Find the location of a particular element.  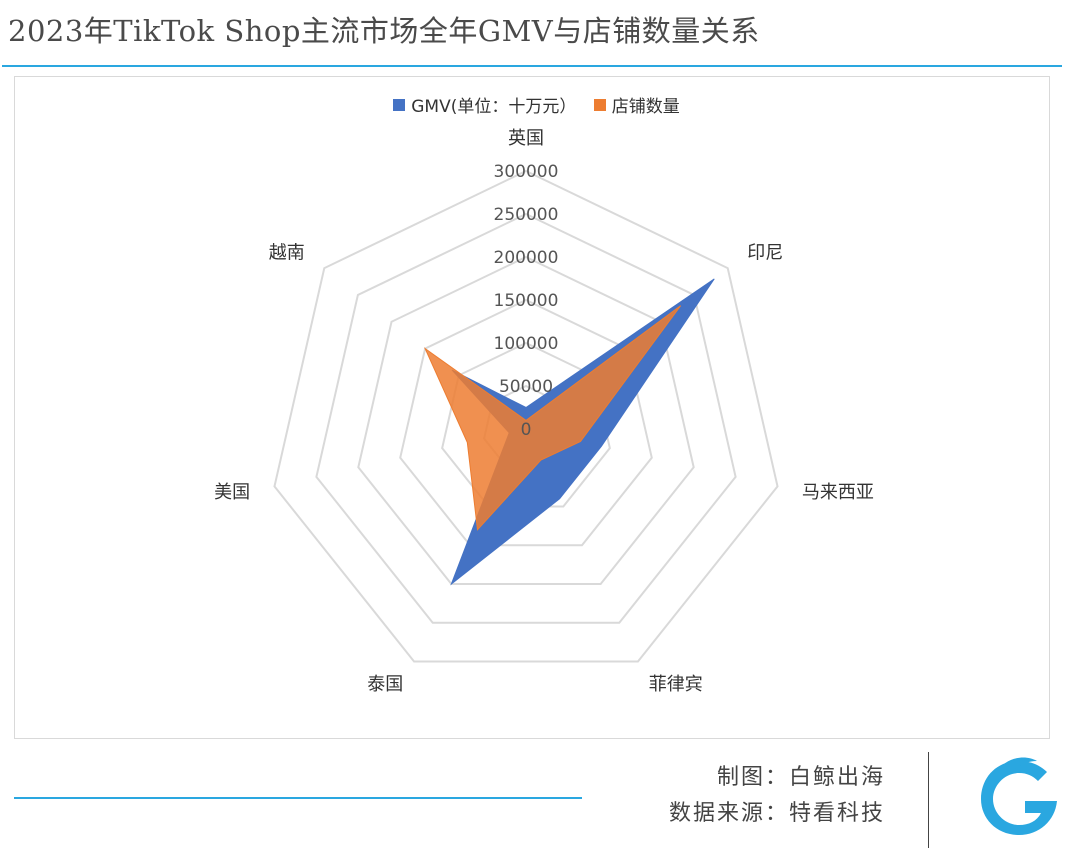

baijing-logo-icon is located at coordinates (1019, 796).